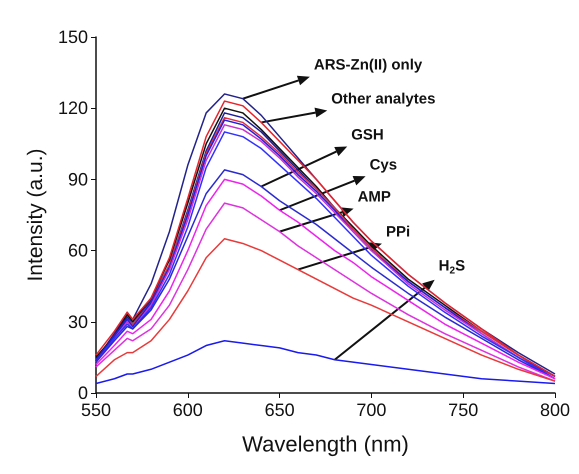 The height and width of the screenshot is (474, 579). What do you see at coordinates (368, 65) in the screenshot?
I see `annotation: ARS-Zn(II) only` at bounding box center [368, 65].